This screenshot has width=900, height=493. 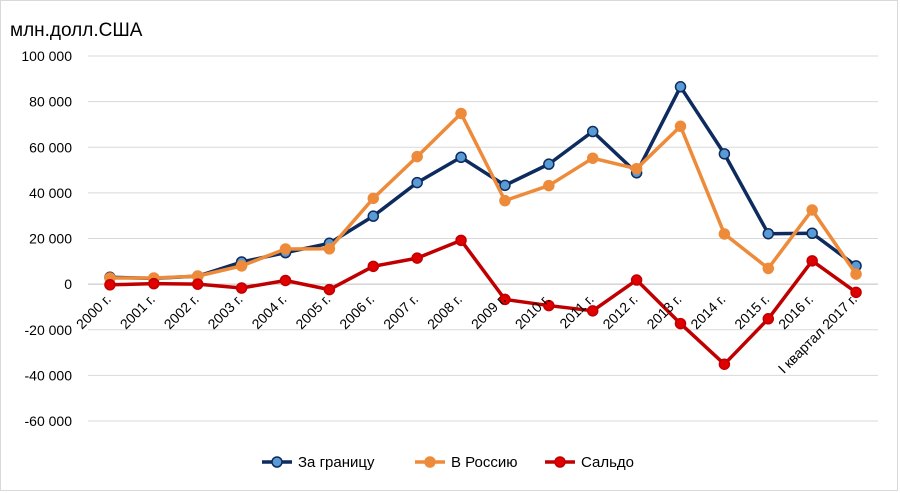 What do you see at coordinates (224, 311) in the screenshot?
I see `x-tick-label: 2003 г.` at bounding box center [224, 311].